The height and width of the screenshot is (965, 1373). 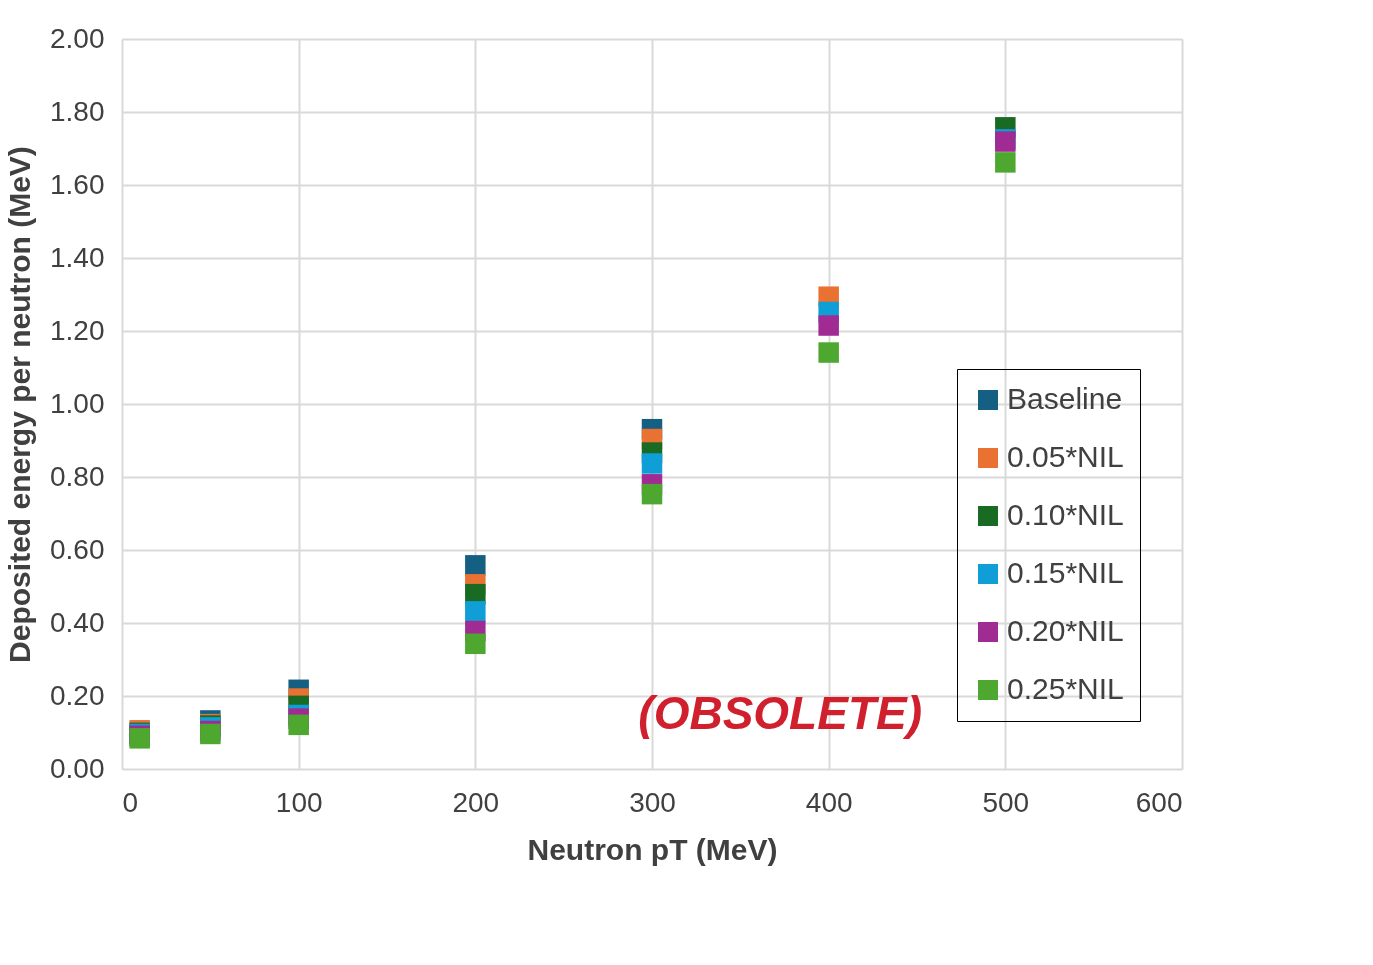 I want to click on y-tick-label: 0.40, so click(x=77, y=622).